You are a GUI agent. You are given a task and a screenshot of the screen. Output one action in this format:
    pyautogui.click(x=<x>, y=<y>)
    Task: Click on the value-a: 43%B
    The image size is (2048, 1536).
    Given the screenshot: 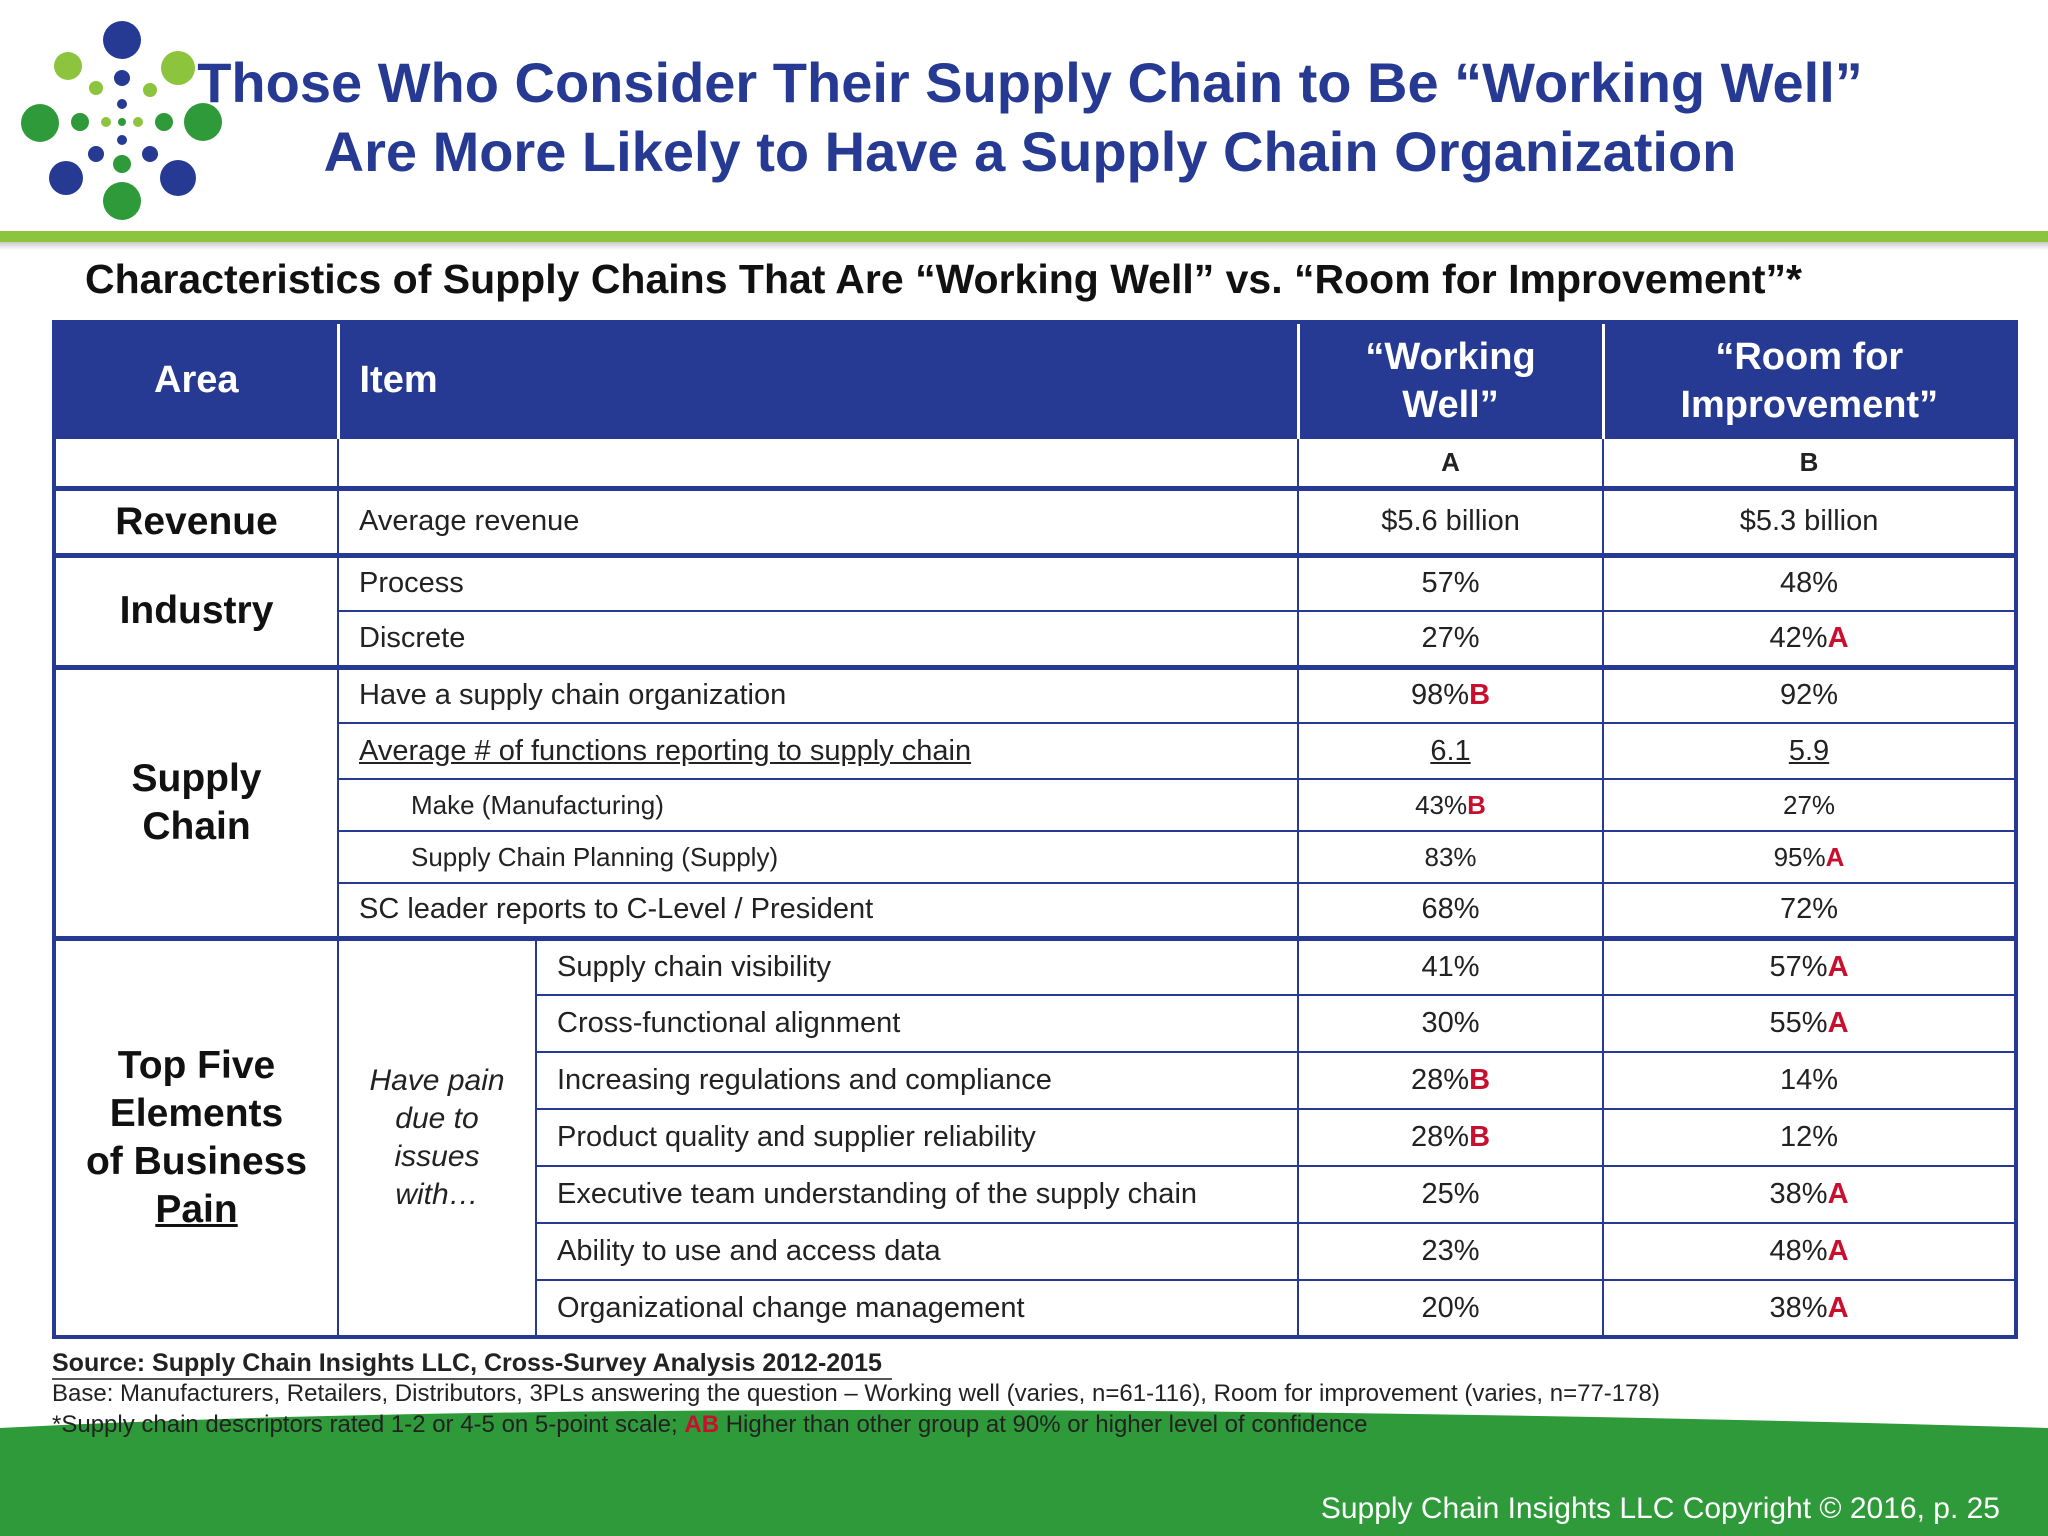 What is the action you would take?
    pyautogui.click(x=1451, y=805)
    